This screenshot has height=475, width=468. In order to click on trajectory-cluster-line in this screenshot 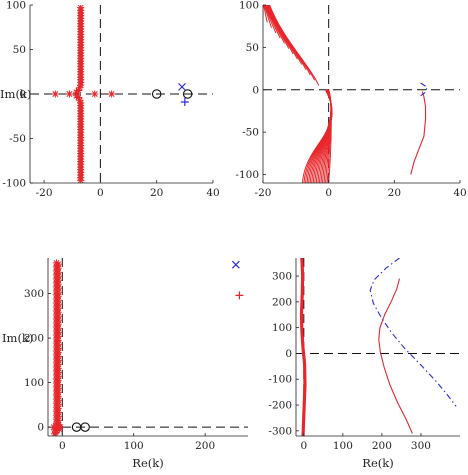, I will do `click(304, 347)`.